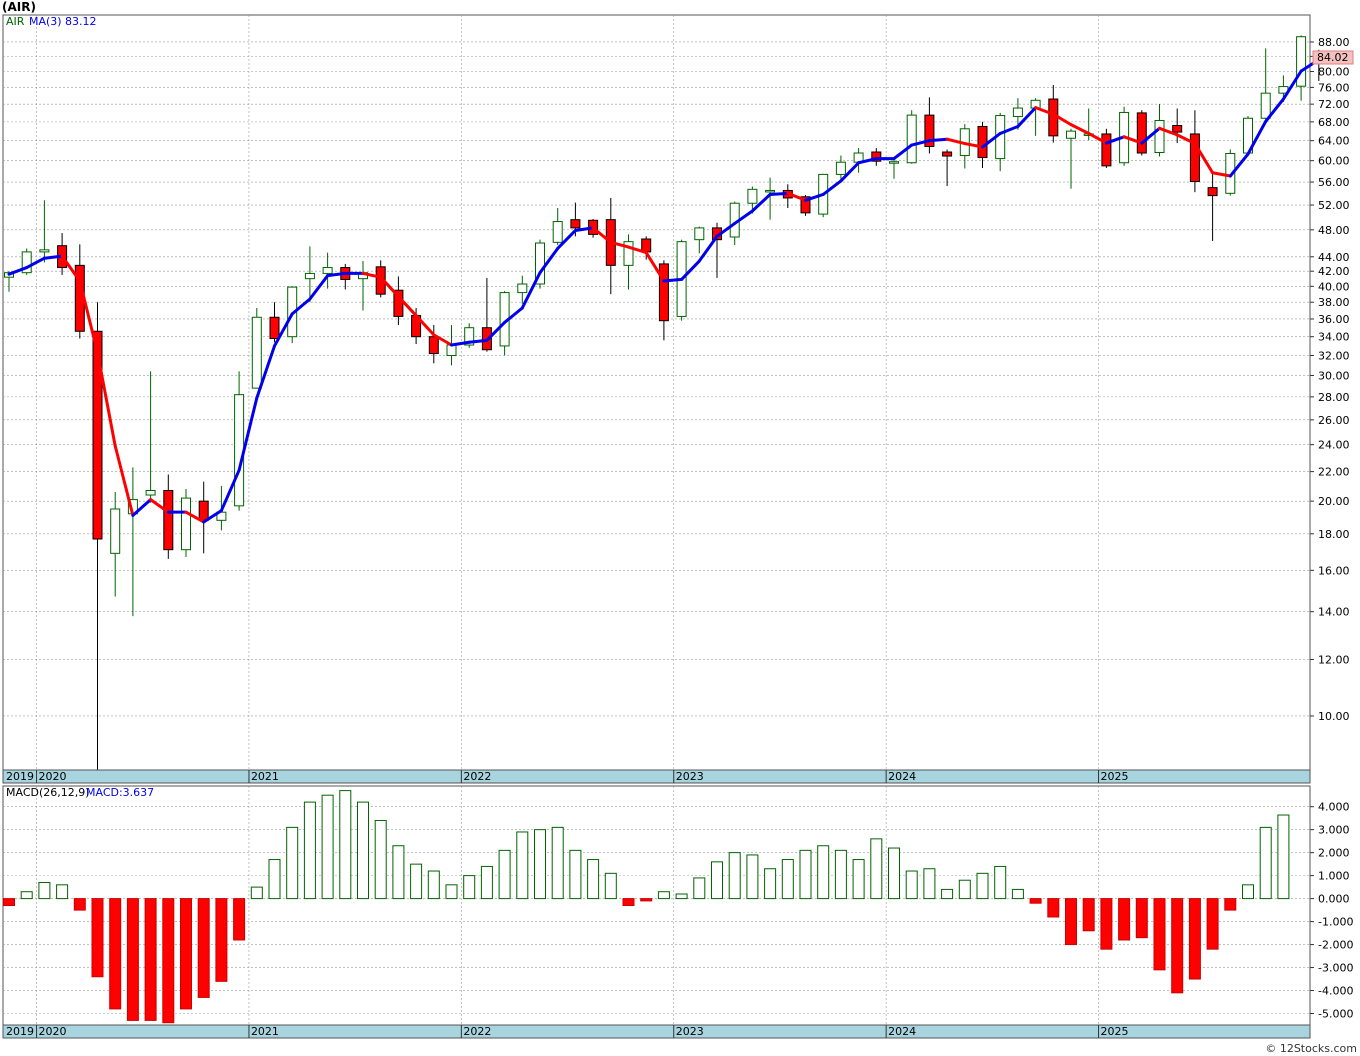 The image size is (1360, 1056). I want to click on y-tick-label: 20.00, so click(1334, 501).